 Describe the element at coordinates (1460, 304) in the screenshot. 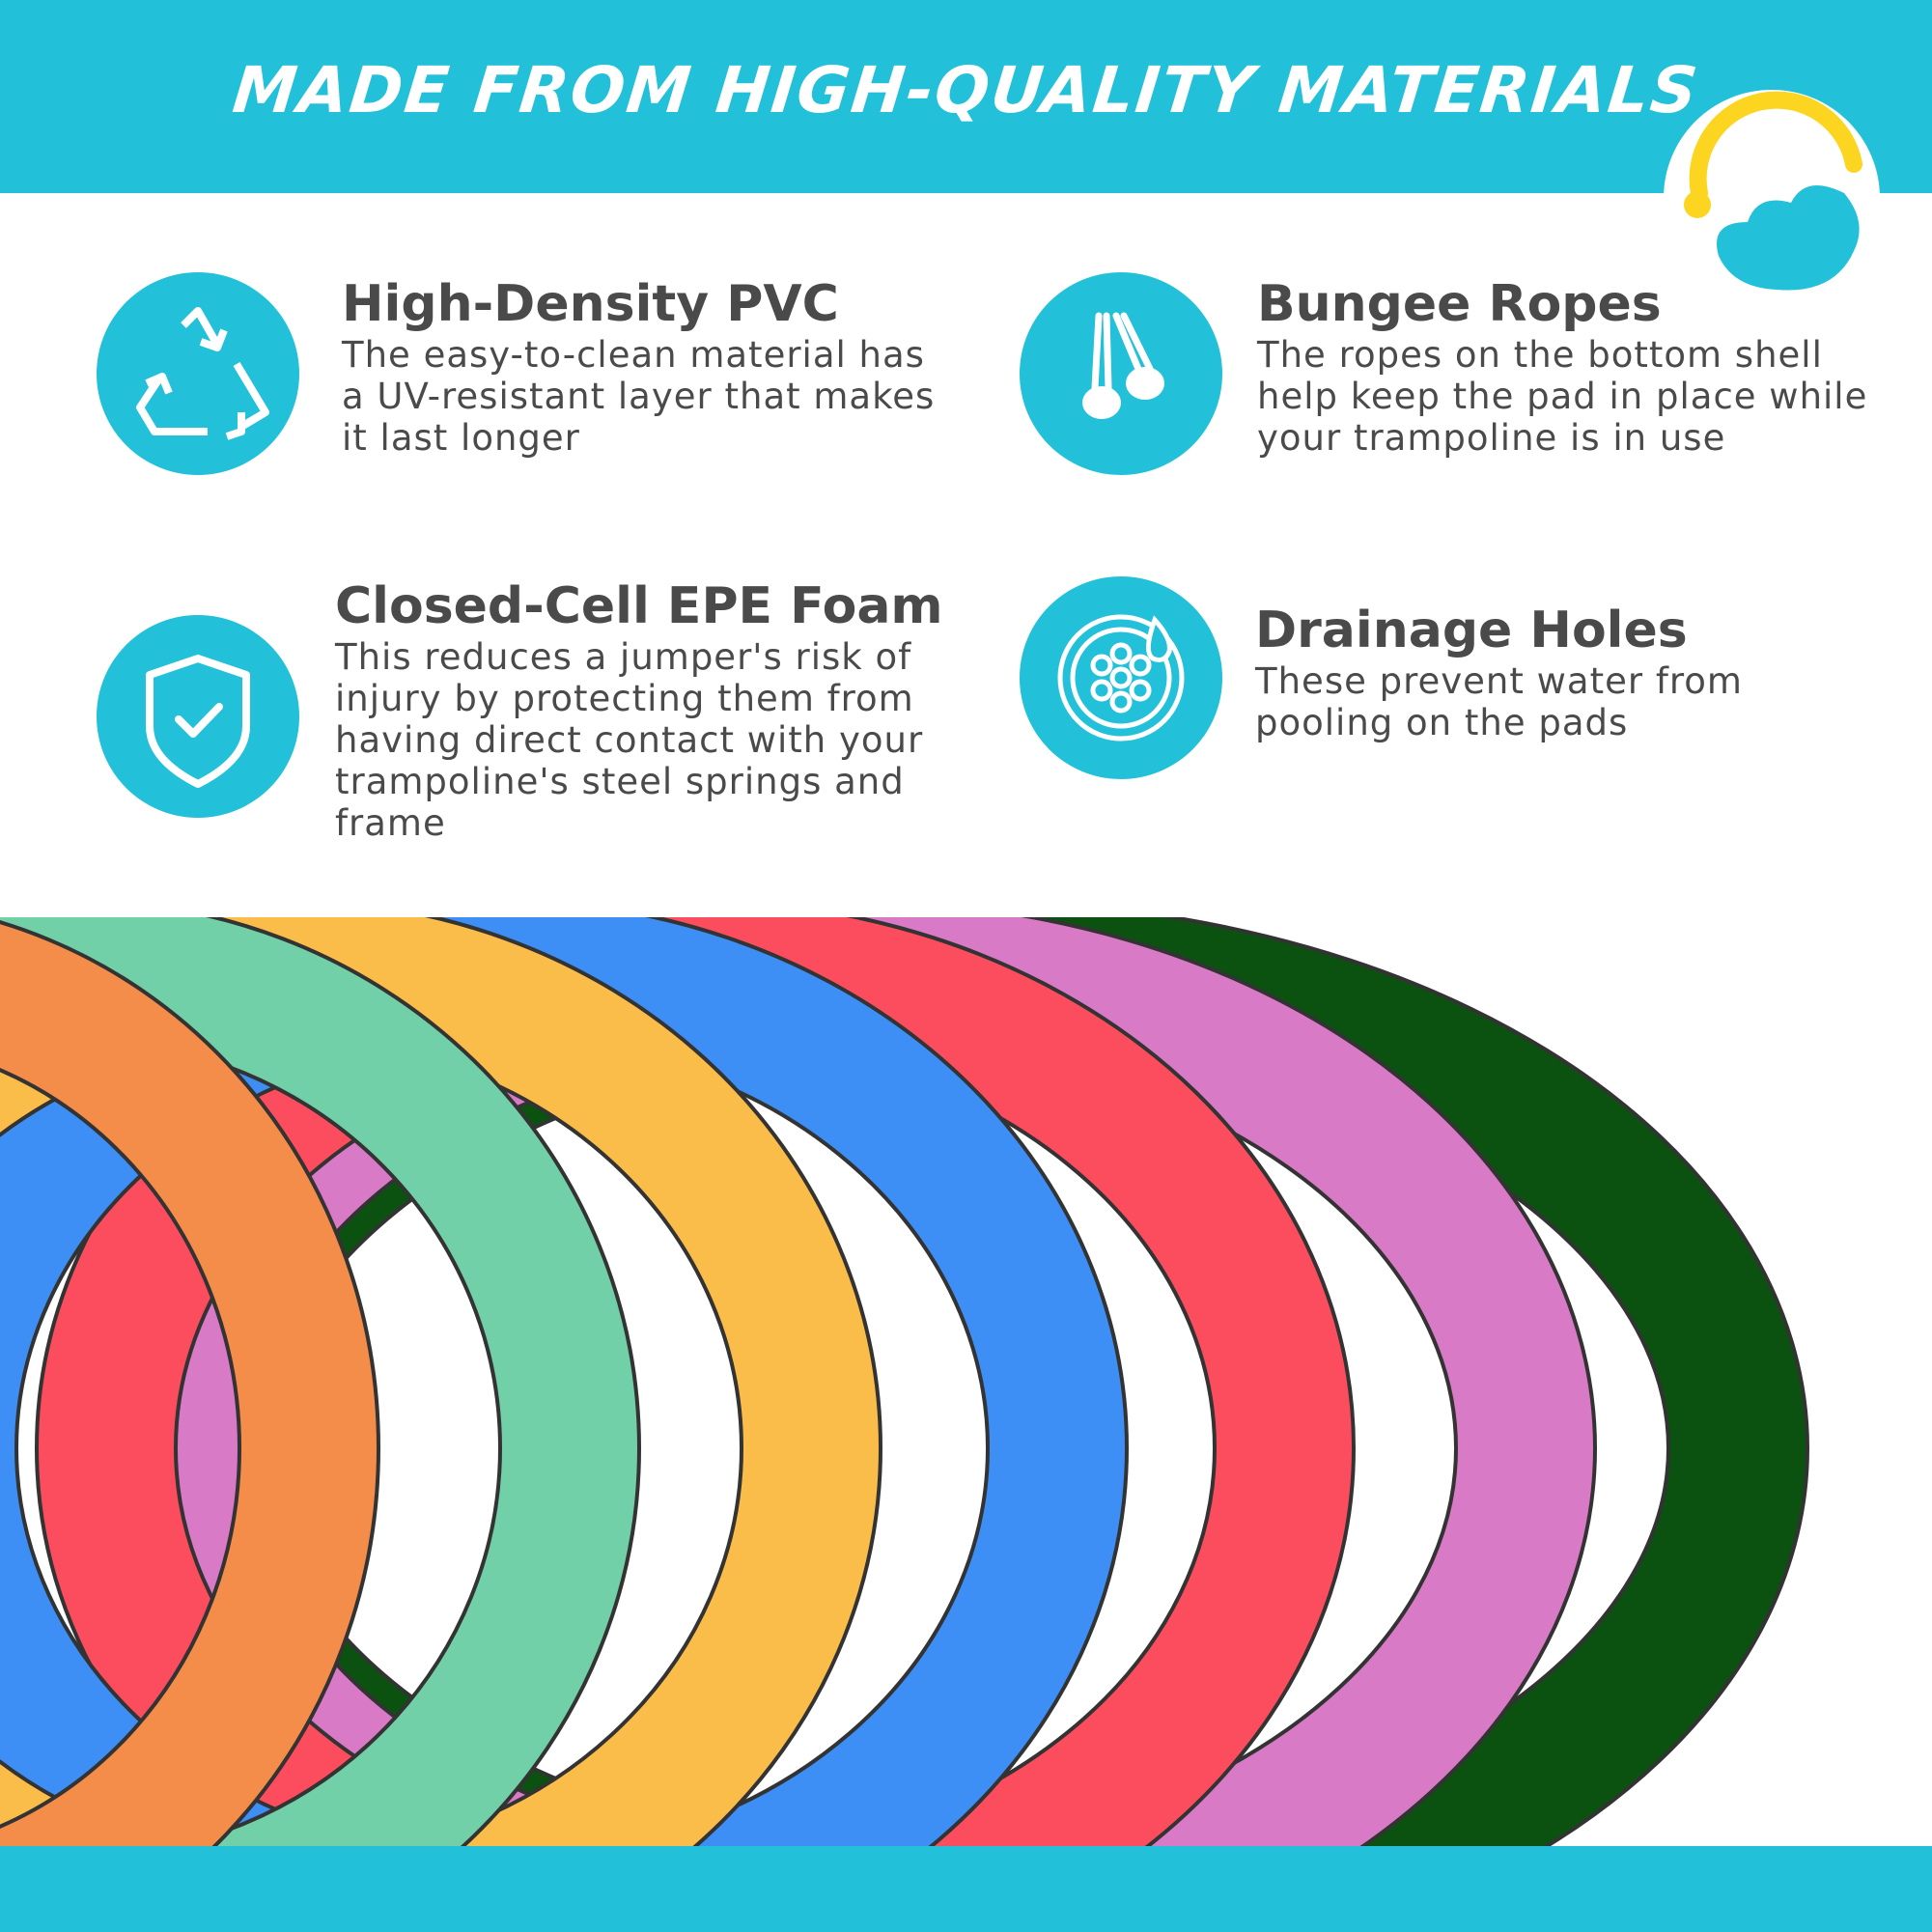

I see `feature-title: Bungee Ropes` at that location.